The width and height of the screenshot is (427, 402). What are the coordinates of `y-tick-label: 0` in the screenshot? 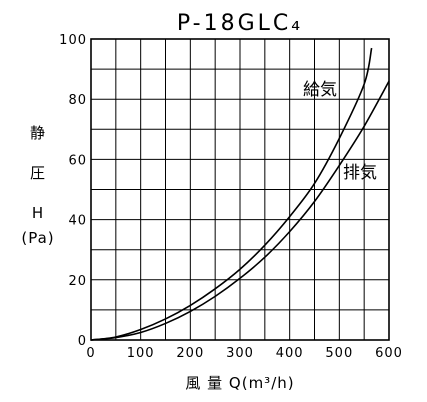 It's located at (82, 341).